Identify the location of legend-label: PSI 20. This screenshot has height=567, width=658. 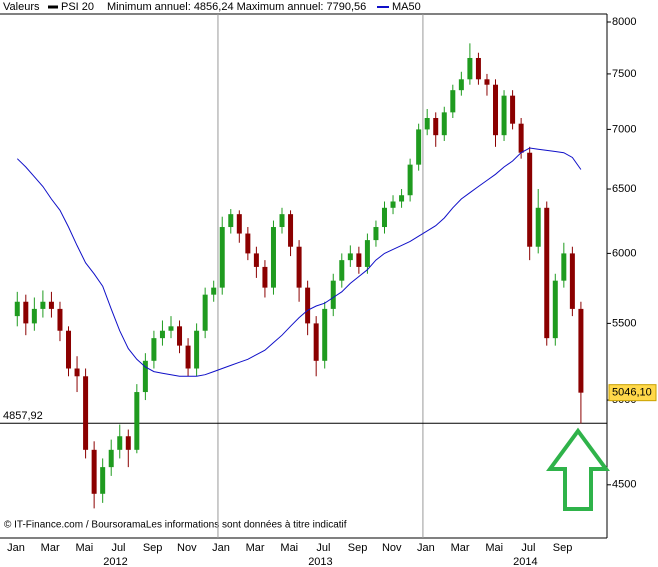
(77, 7).